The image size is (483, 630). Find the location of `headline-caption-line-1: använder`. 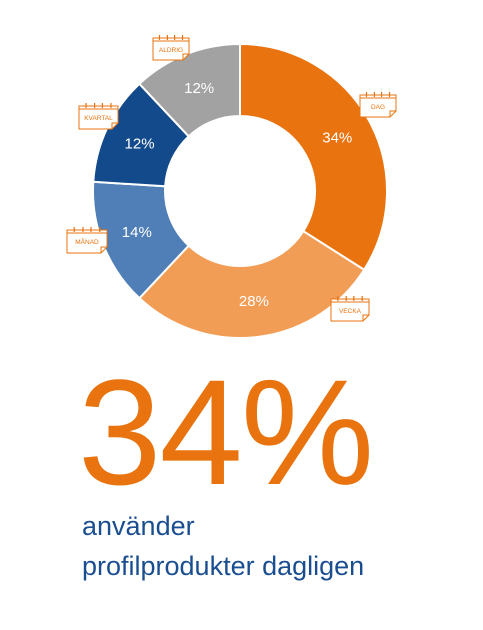

headline-caption-line-1: använder is located at coordinates (138, 526).